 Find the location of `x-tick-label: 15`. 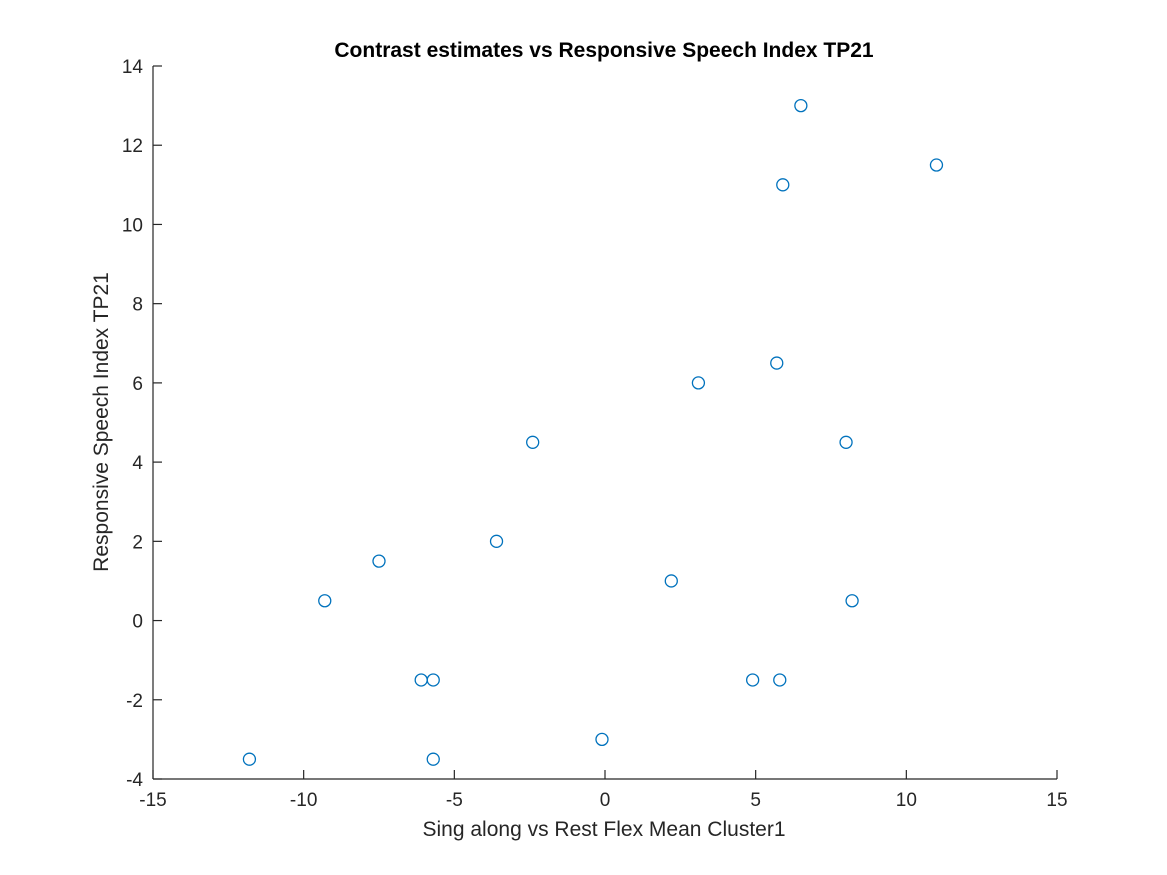

x-tick-label: 15 is located at coordinates (1056, 800).